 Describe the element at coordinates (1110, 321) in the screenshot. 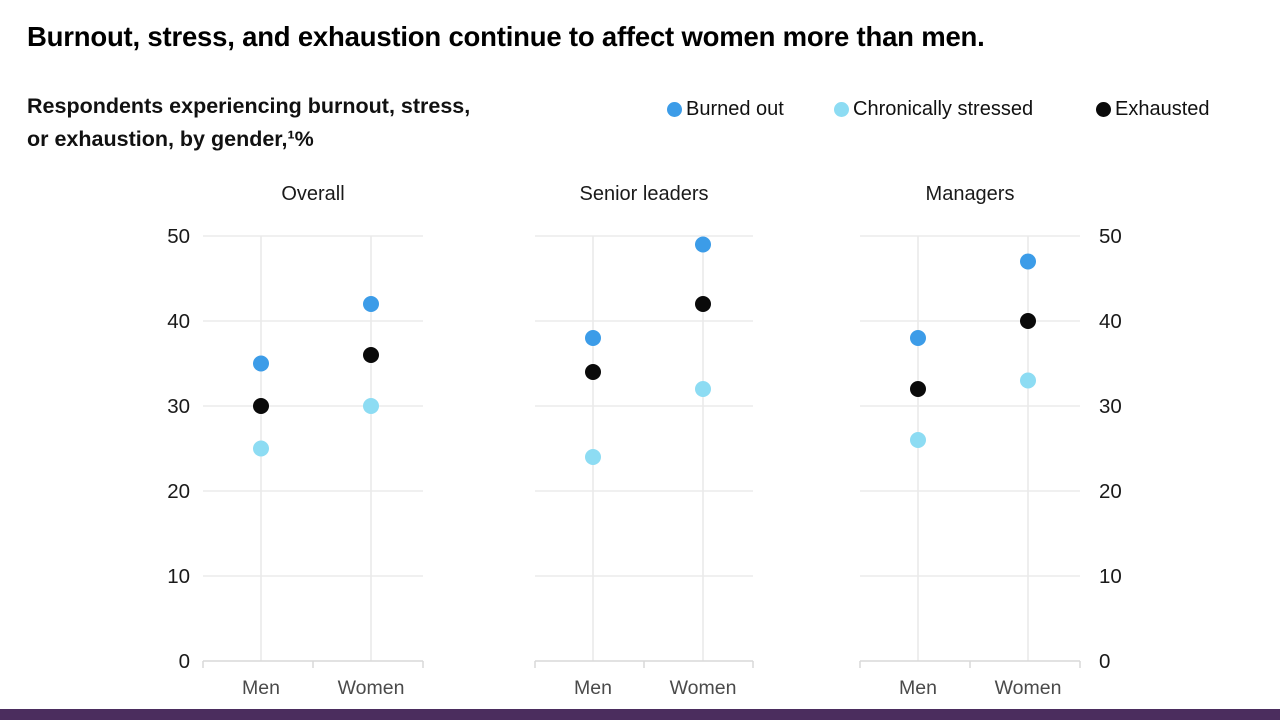

I see `y-axis-label-right: 40` at that location.